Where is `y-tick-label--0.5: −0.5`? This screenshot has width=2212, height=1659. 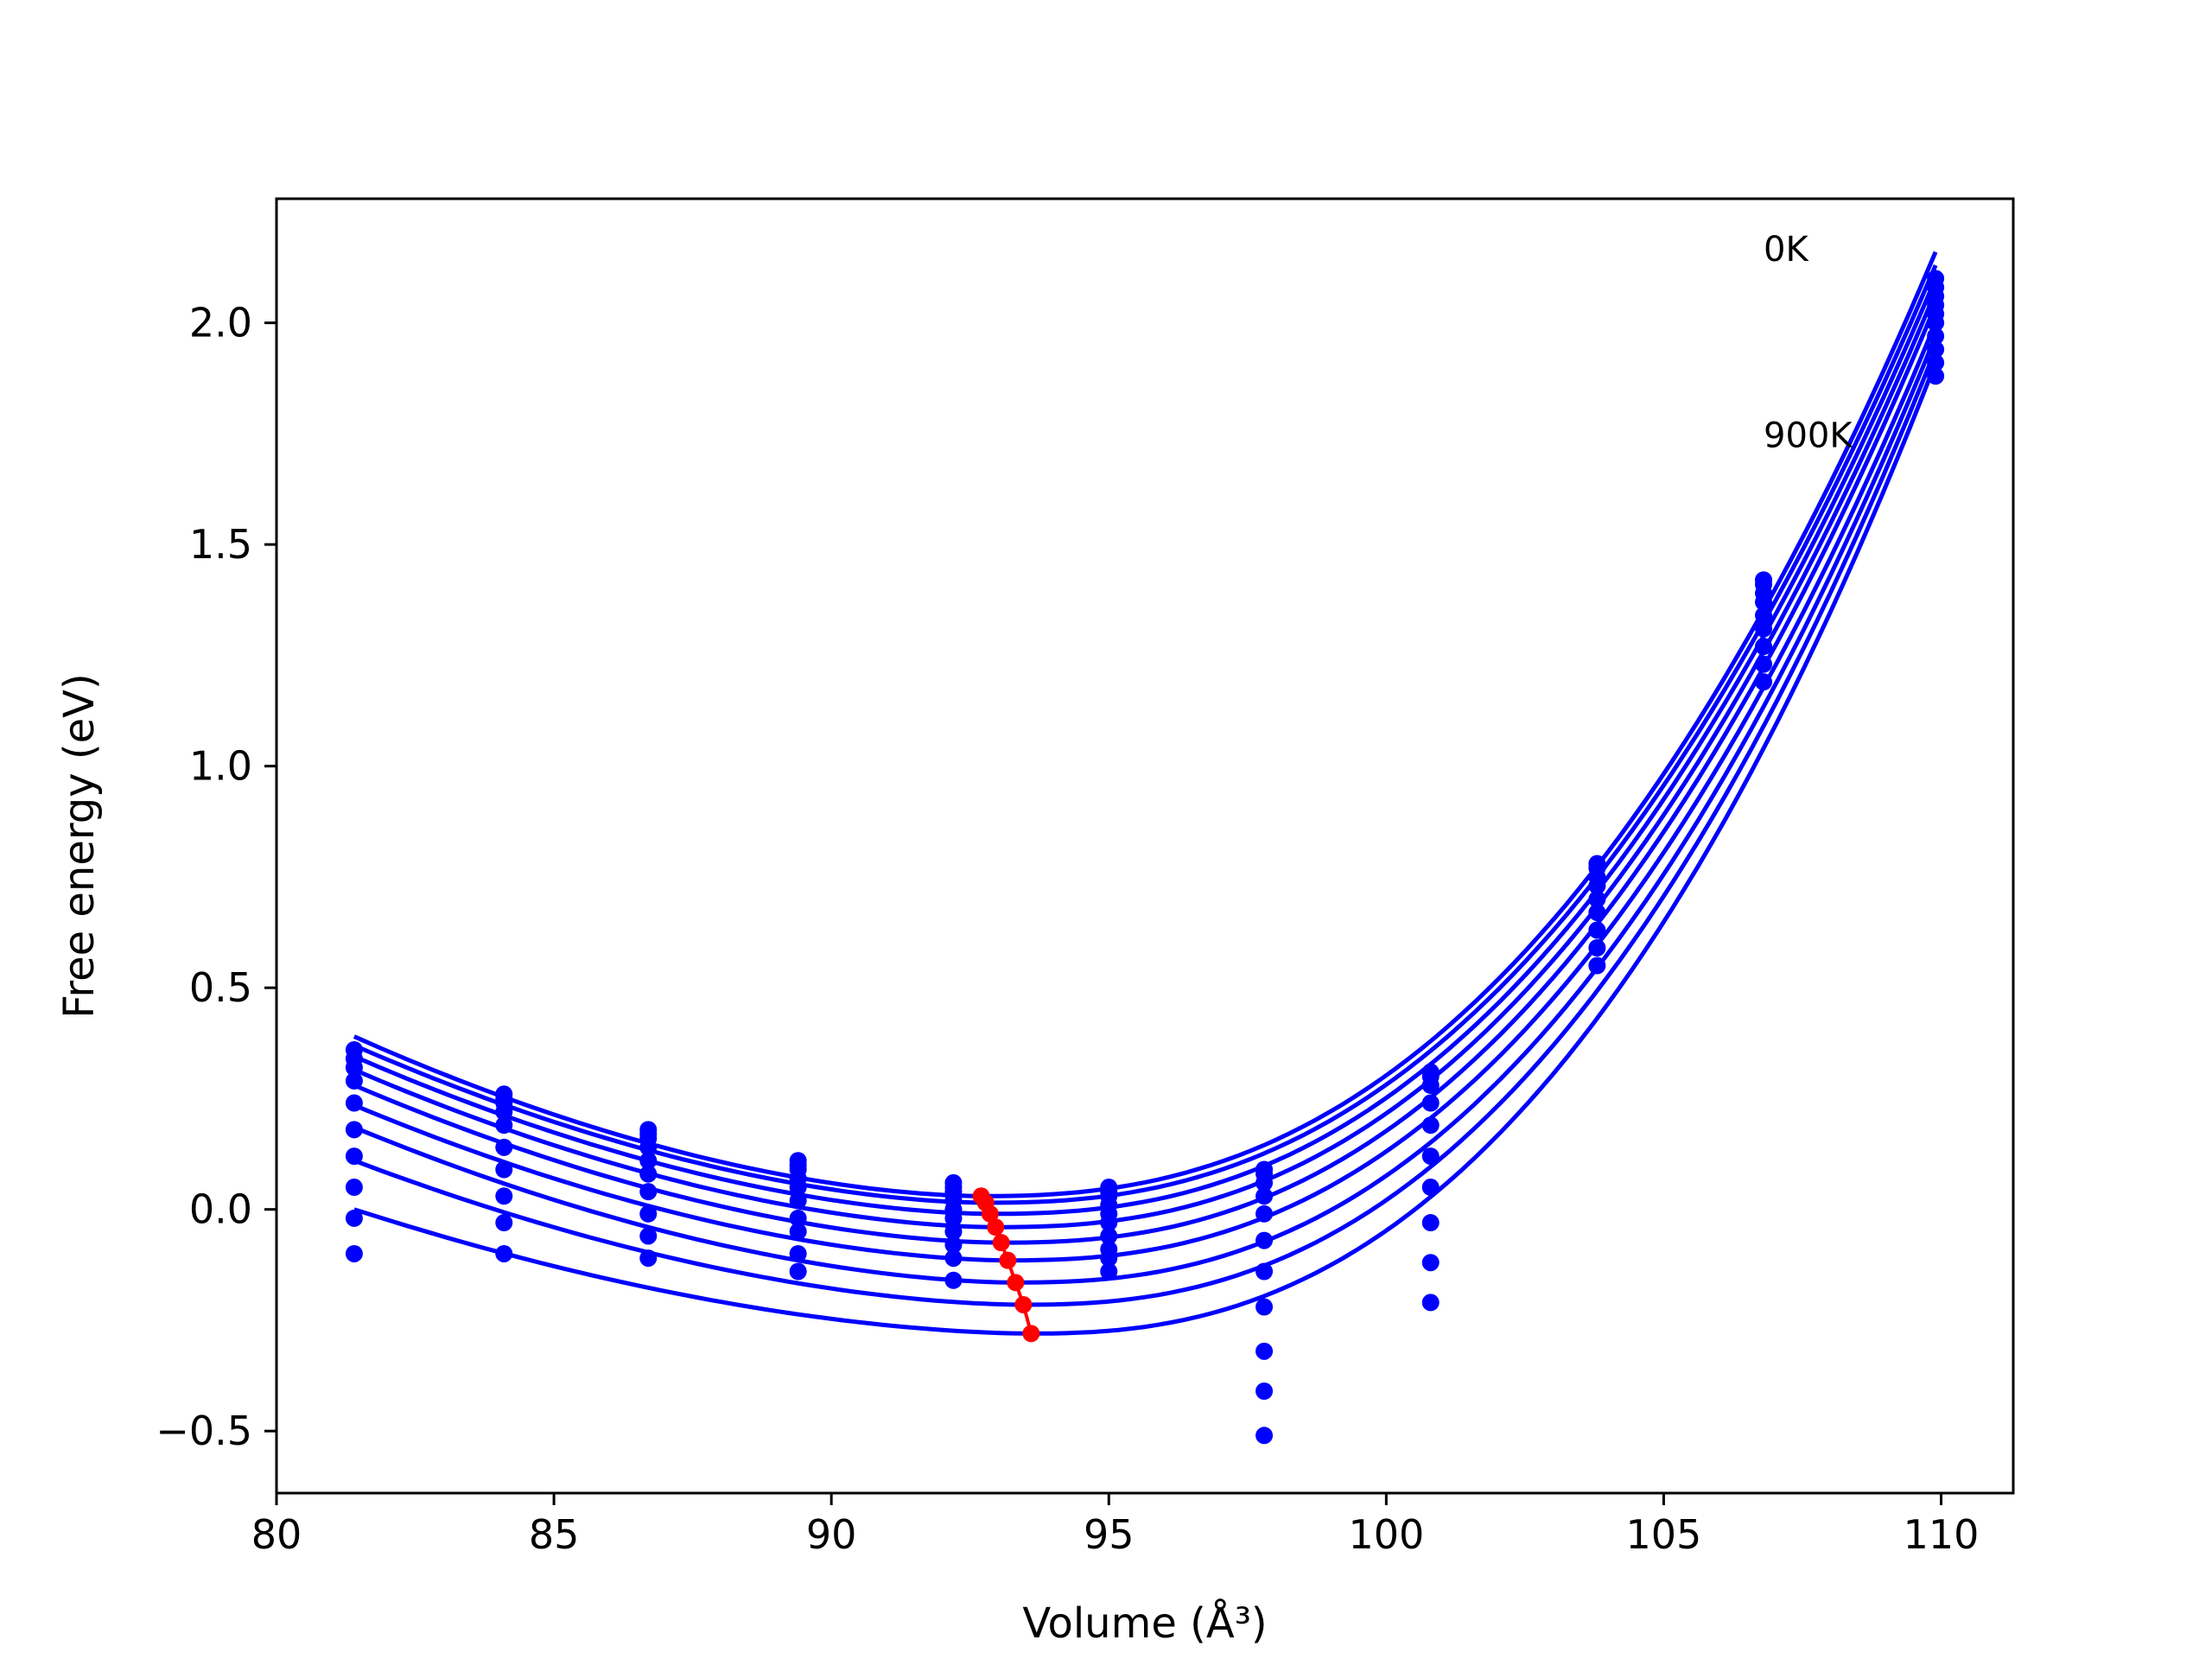 y-tick-label--0.5: −0.5 is located at coordinates (204, 1431).